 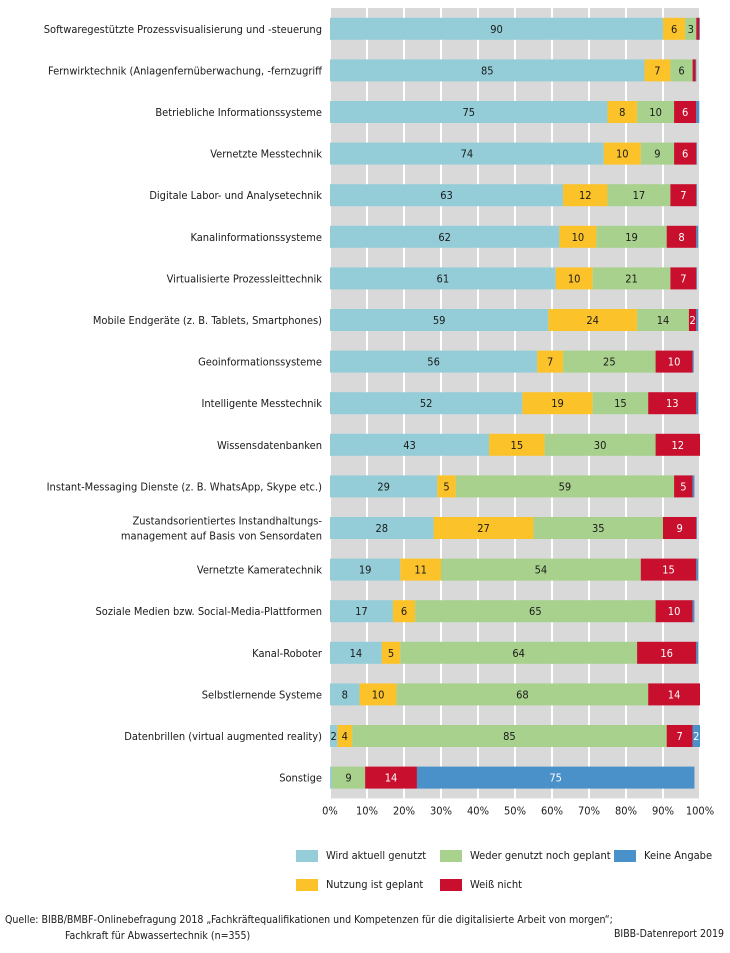 I want to click on bar-value-label: 12, so click(x=678, y=445).